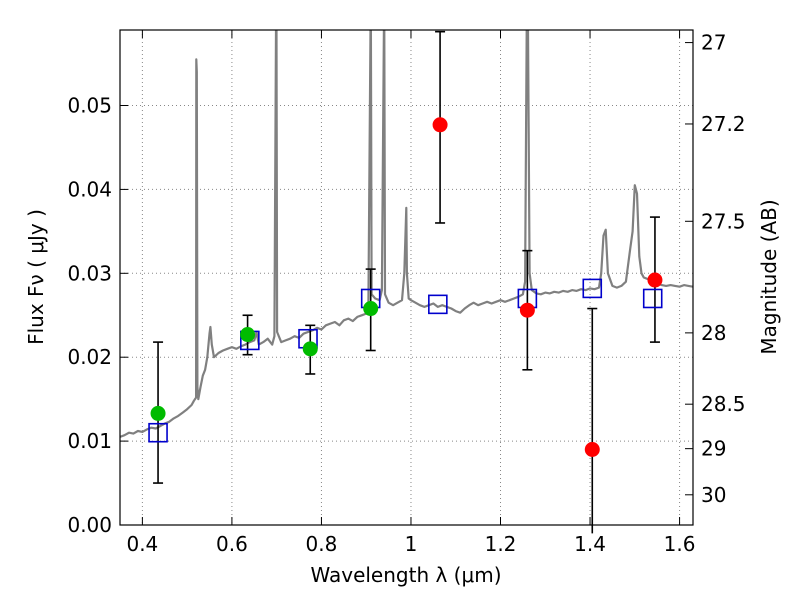  What do you see at coordinates (713, 495) in the screenshot?
I see `y2-tick-label: 30` at bounding box center [713, 495].